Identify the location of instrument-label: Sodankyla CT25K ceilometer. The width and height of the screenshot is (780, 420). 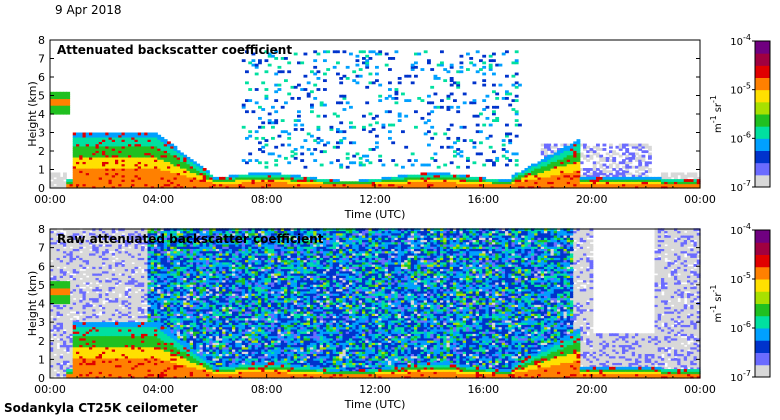
(101, 408).